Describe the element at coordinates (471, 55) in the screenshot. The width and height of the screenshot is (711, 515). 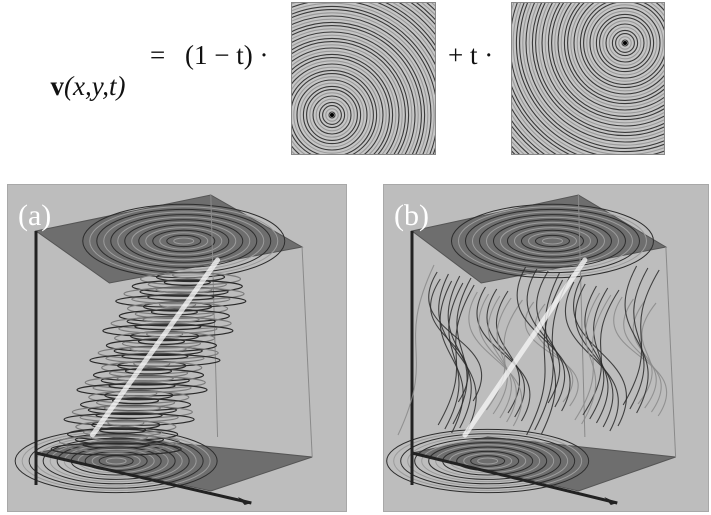
I see `factor-t: + t ·` at that location.